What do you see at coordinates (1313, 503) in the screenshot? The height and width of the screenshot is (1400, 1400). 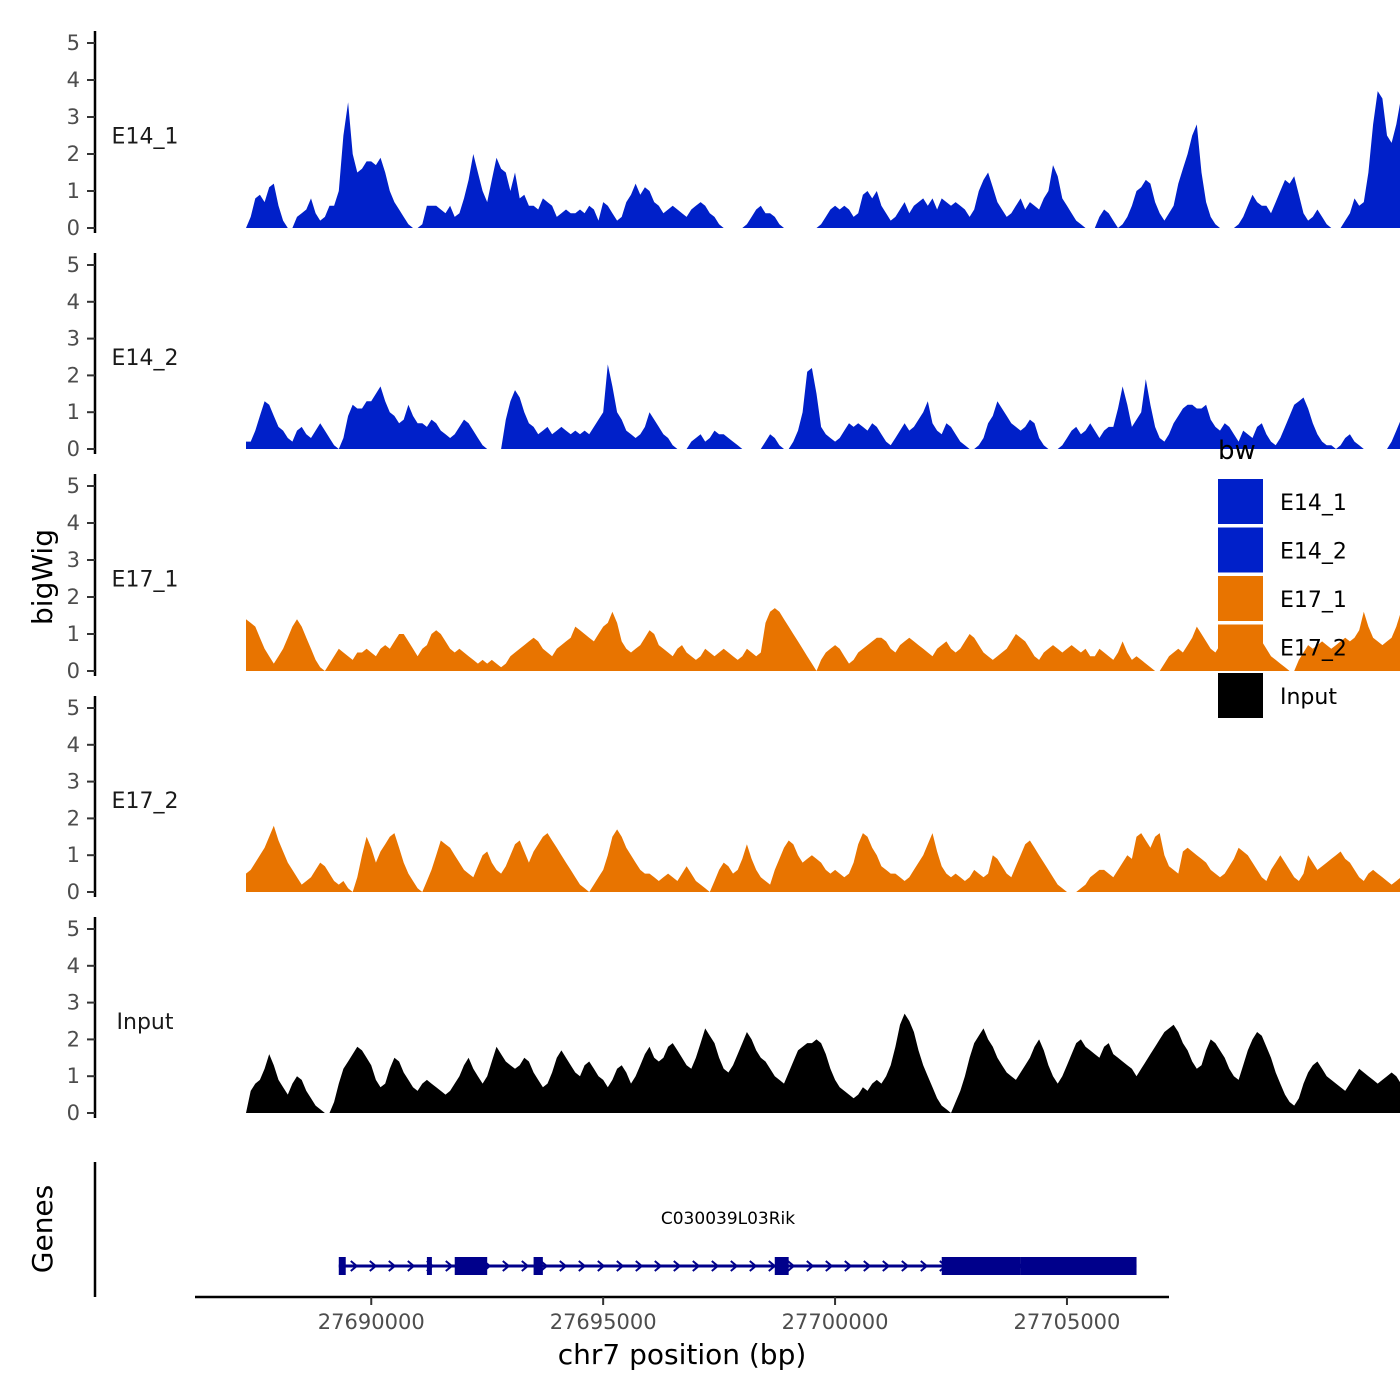 I see `legend-label-E14_1: E14_1` at bounding box center [1313, 503].